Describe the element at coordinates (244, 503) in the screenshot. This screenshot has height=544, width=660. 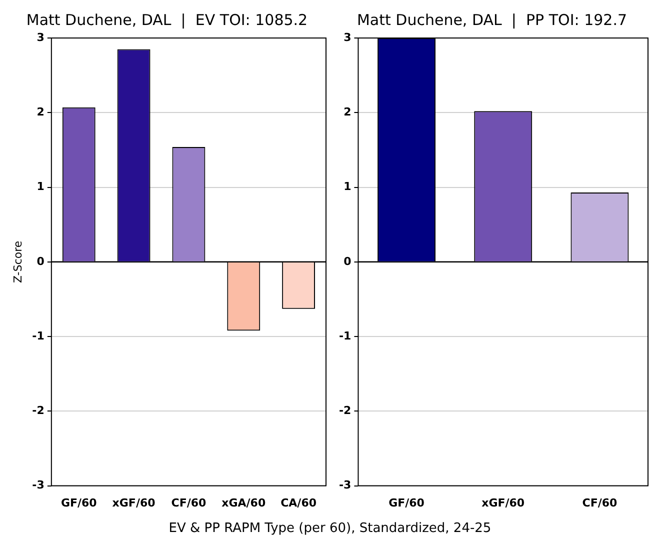
I see `x-tick-label: xGA/60` at that location.